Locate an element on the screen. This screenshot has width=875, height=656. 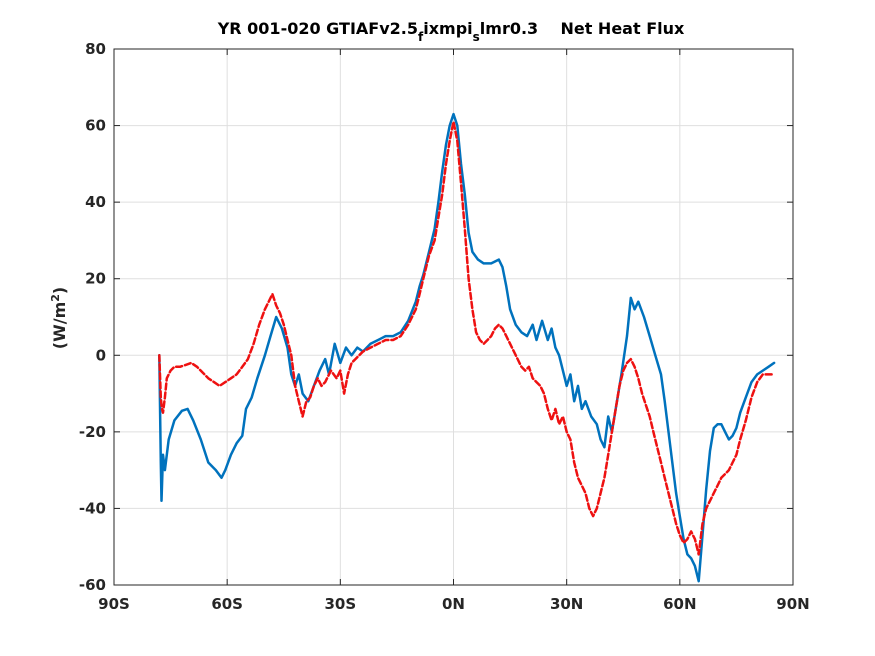
x-tick-labels: 90S 60S 30S 0N 30N 60N 90N is located at coordinates (454, 604).